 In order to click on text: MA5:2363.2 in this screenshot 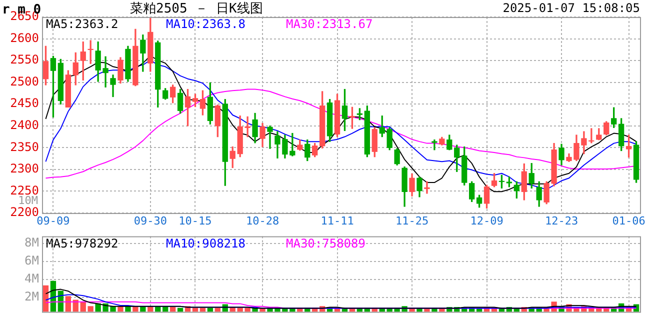, I will do `click(82, 24)`.